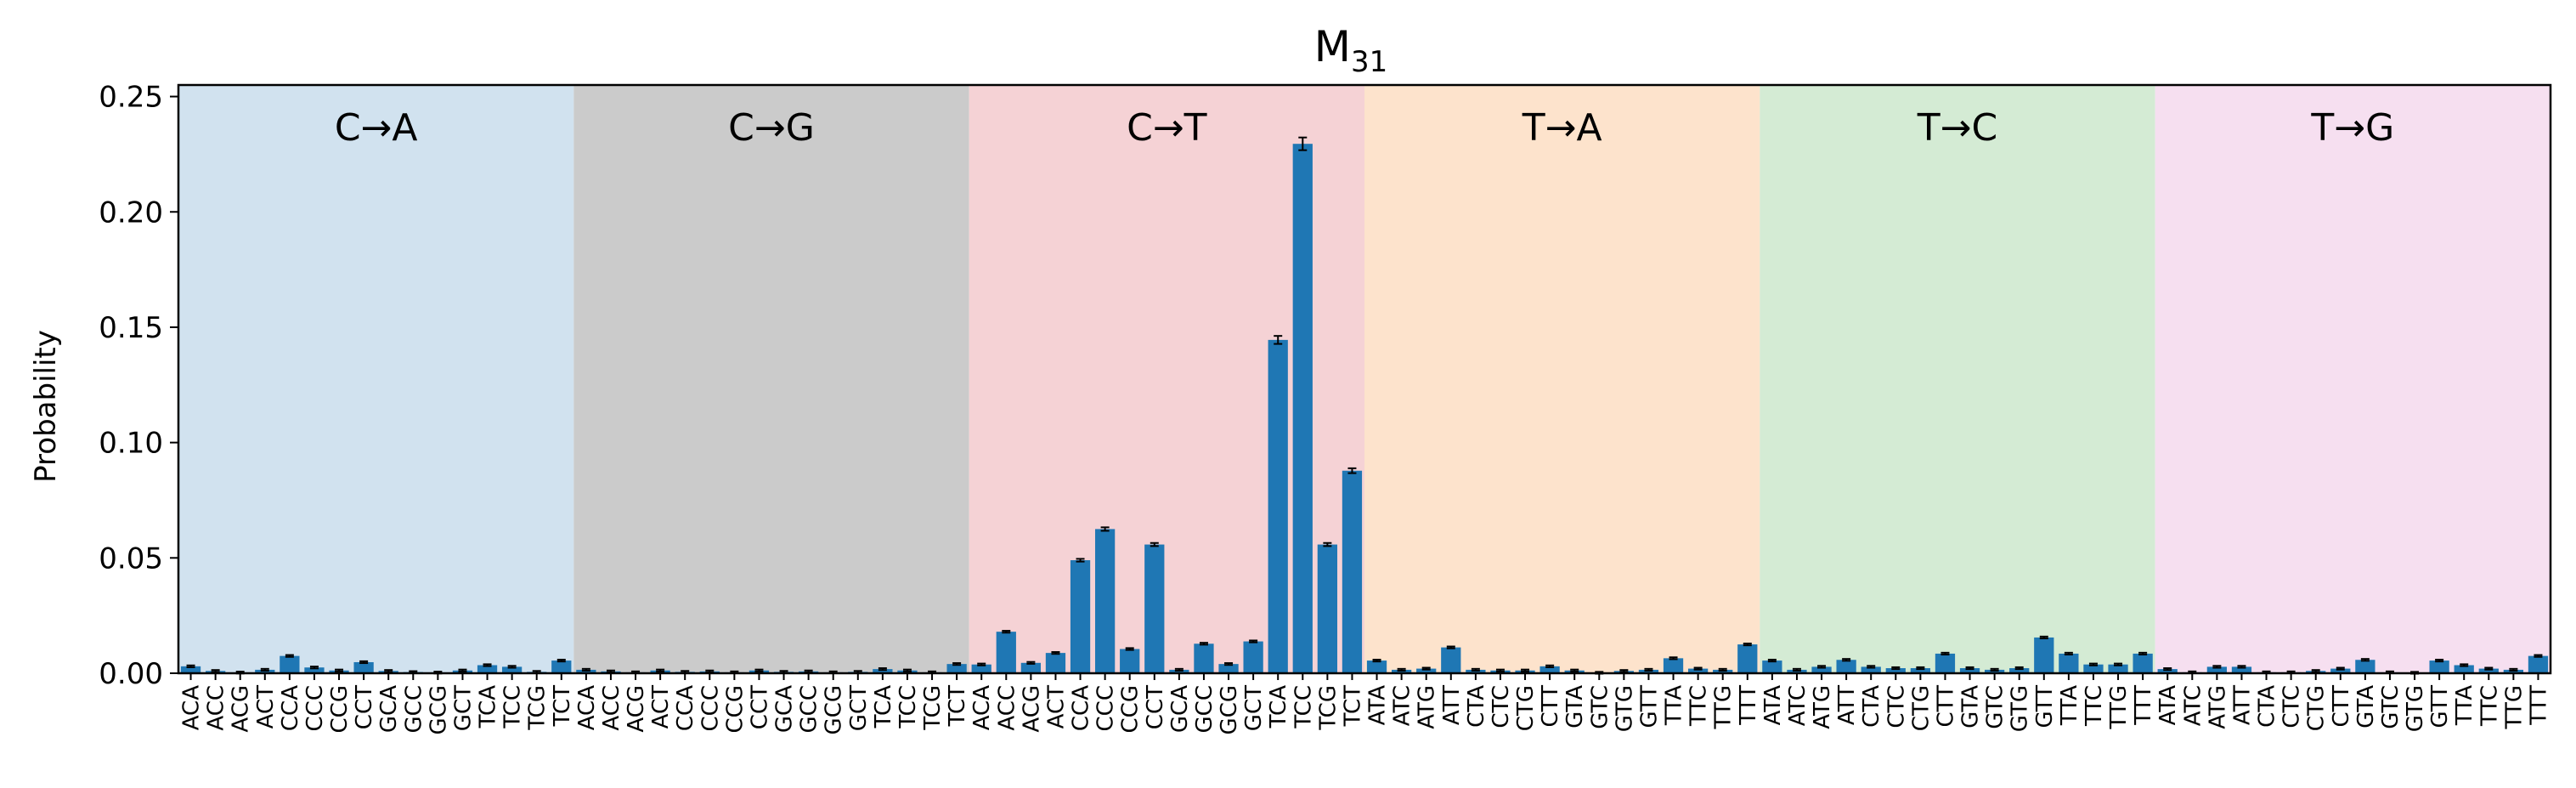 This screenshot has height=788, width=2576. What do you see at coordinates (2021, 708) in the screenshot?
I see `x-tick-label: GTG` at bounding box center [2021, 708].